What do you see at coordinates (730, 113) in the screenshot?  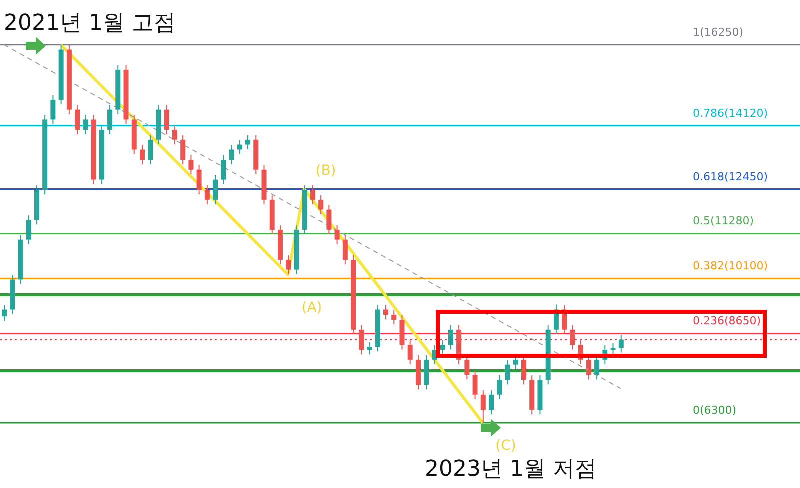 I see `ref-line-label: 0.786(14120)` at bounding box center [730, 113].